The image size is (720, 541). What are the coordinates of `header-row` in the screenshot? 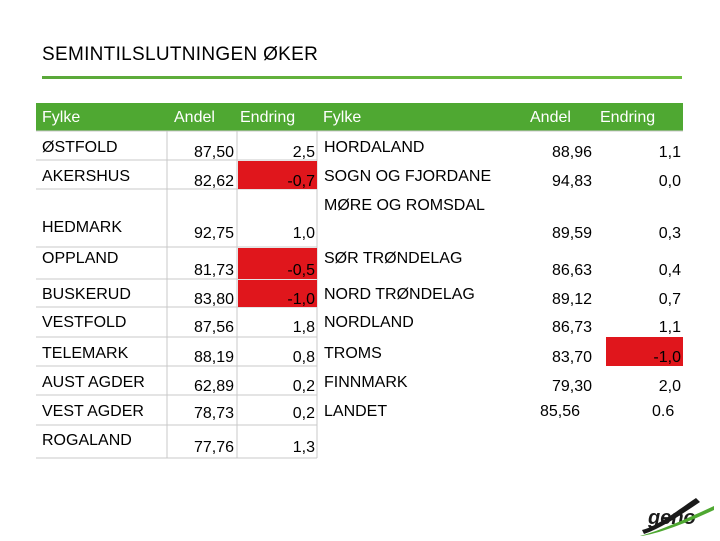 It's located at (359, 117).